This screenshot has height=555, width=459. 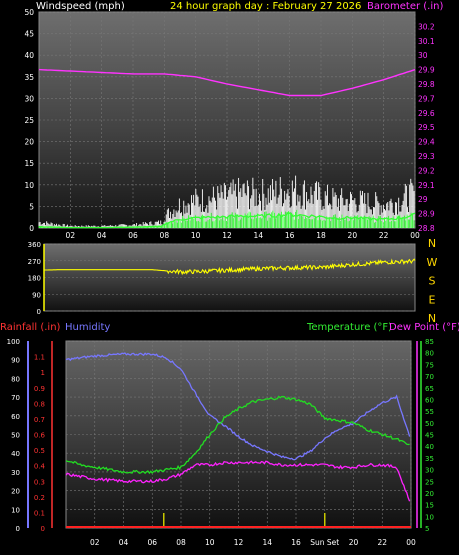 I want to click on wind-x-tick-label: 22, so click(x=384, y=235).